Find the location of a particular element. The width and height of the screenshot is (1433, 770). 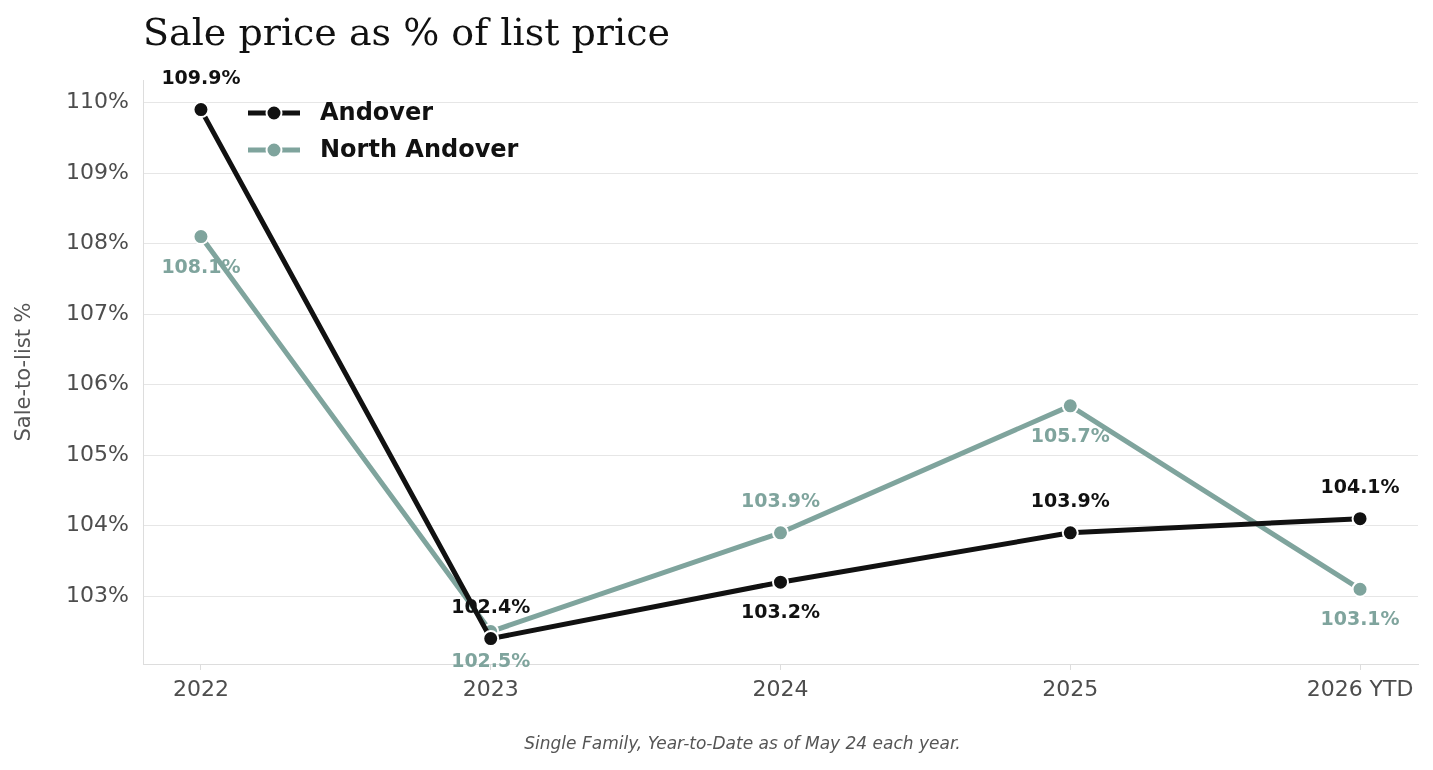

data-label: 104.1% is located at coordinates (1360, 485).